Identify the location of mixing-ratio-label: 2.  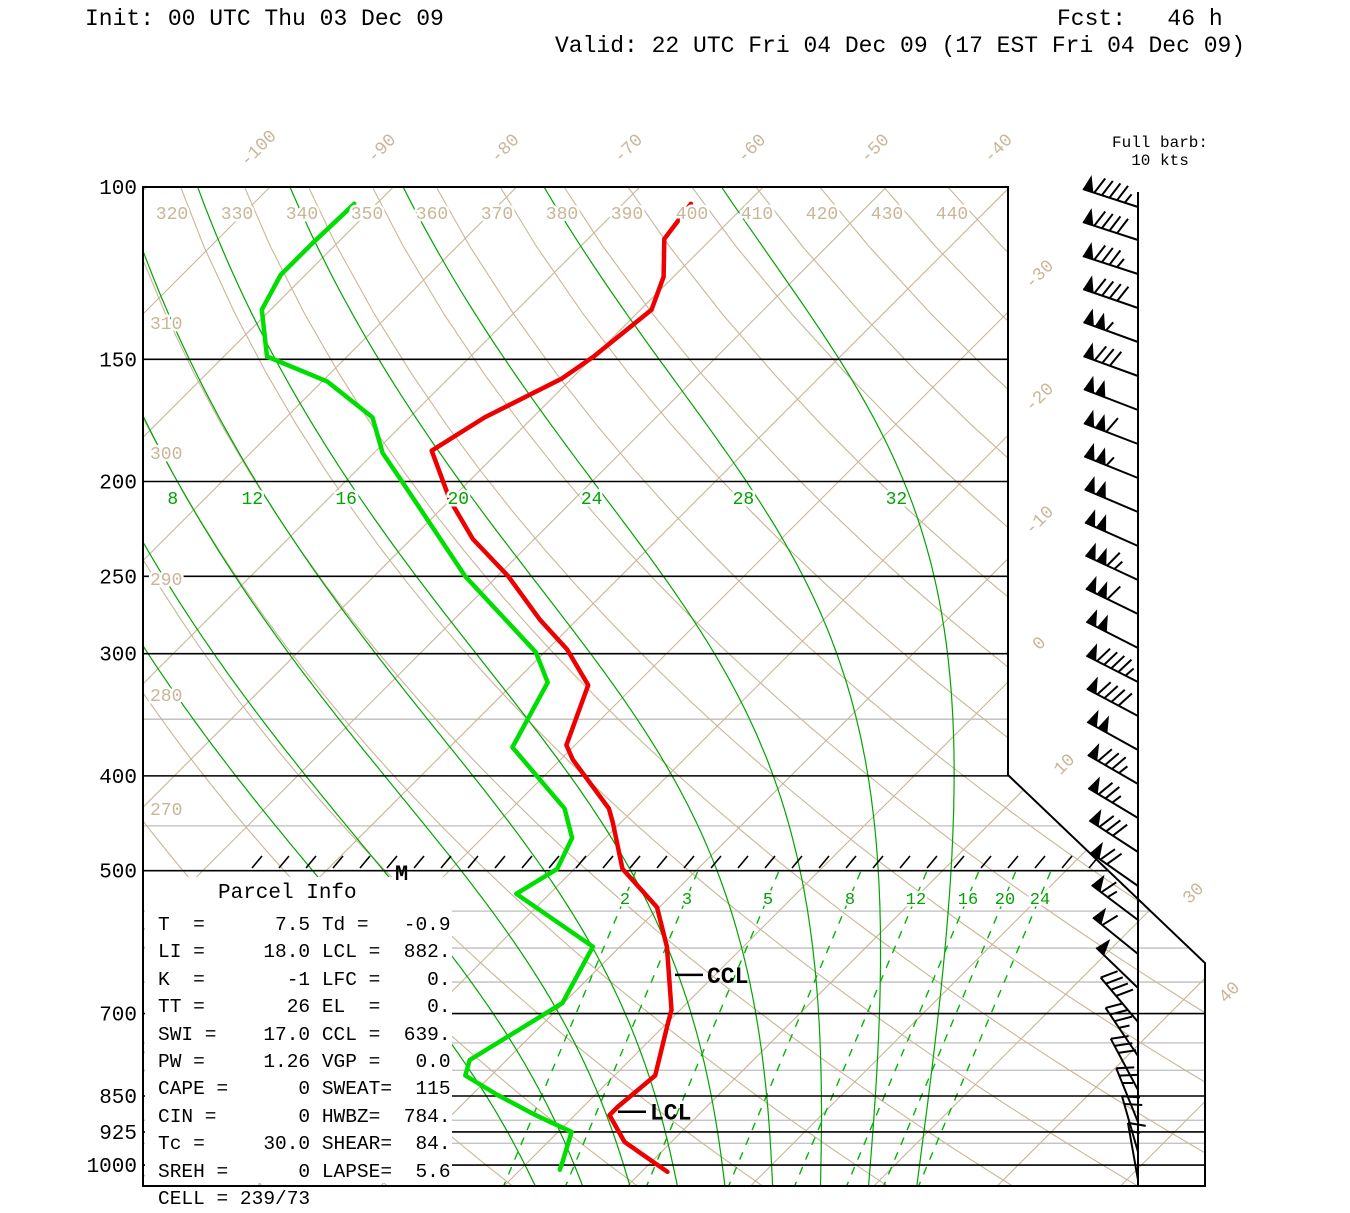
(625, 900).